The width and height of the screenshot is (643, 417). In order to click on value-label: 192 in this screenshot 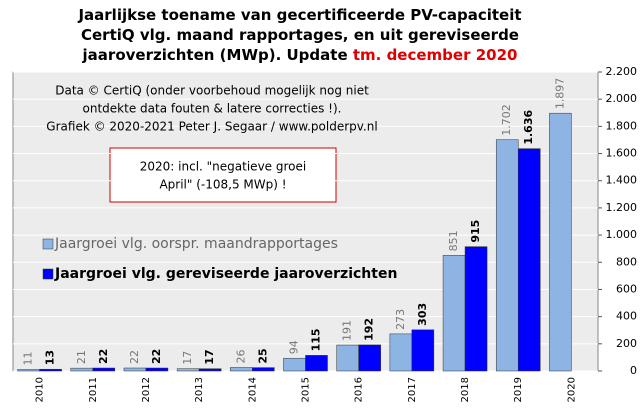, I will do `click(369, 329)`.